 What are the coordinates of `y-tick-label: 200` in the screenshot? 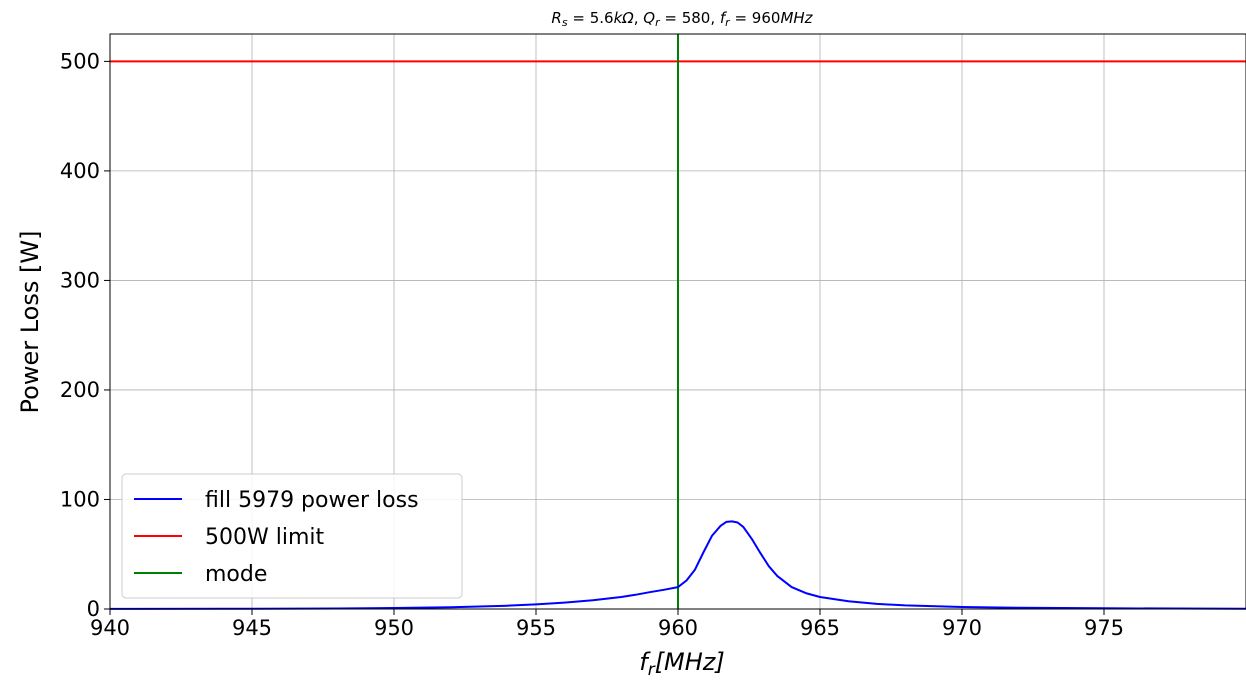 It's located at (80, 390).